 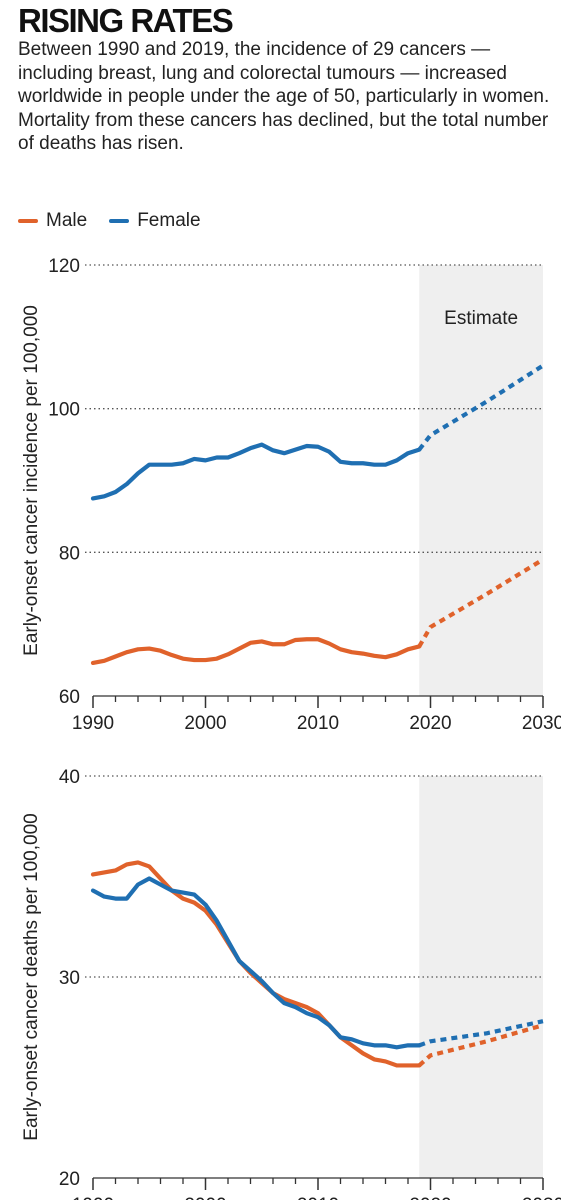 I want to click on estimate-band, so click(x=481, y=480).